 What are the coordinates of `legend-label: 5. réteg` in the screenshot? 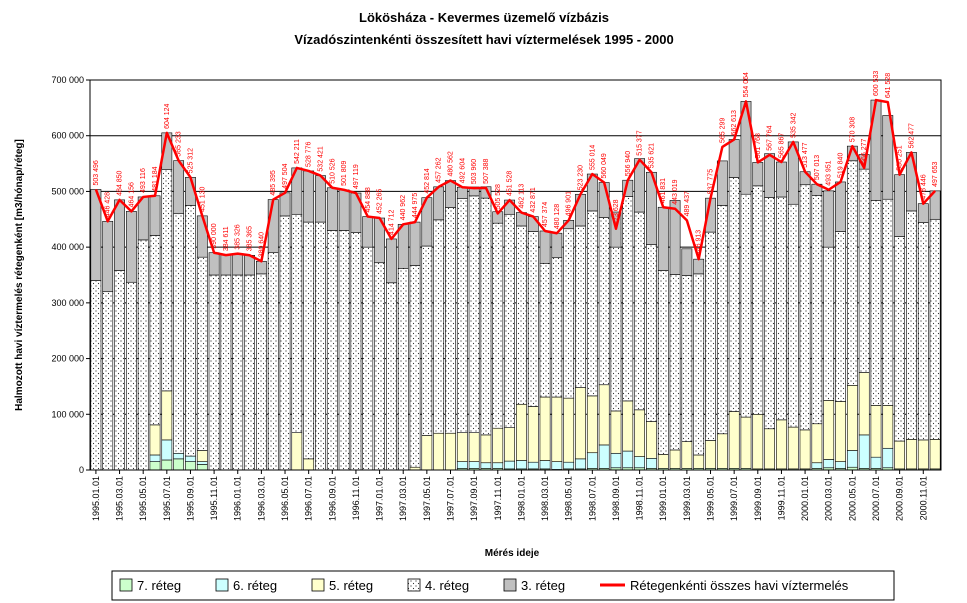 It's located at (351, 585).